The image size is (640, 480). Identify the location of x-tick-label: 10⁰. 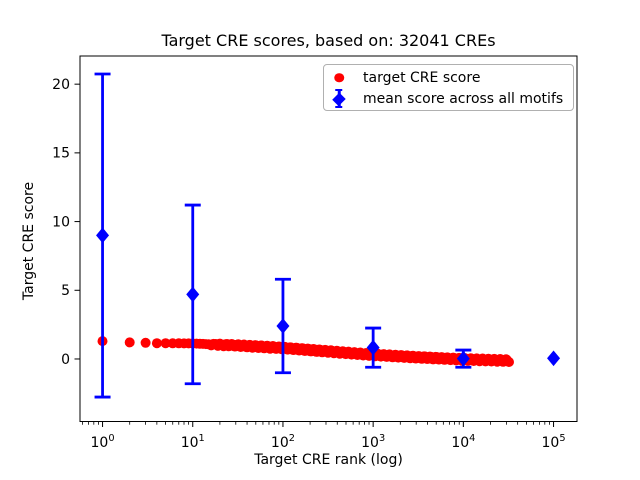
(103, 442).